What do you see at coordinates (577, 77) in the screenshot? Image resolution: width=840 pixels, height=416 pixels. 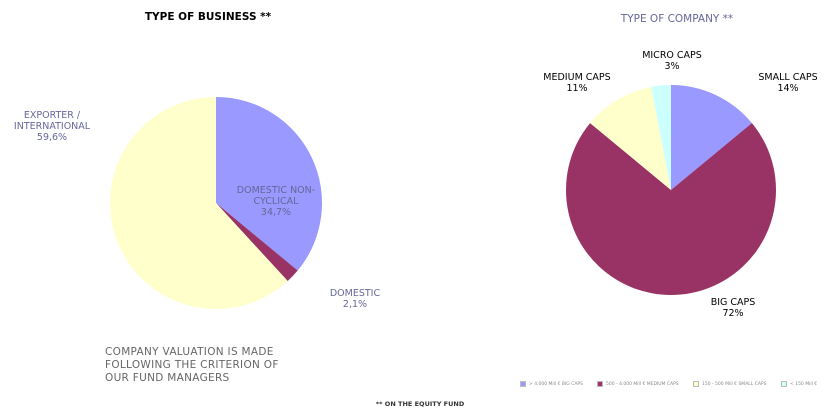 I see `slice-name: MEDIUM CAPS` at bounding box center [577, 77].